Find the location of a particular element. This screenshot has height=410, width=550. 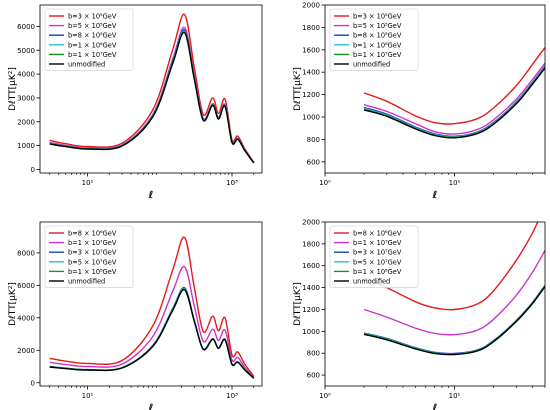

y-tick-label: 5000 is located at coordinates (26, 51).